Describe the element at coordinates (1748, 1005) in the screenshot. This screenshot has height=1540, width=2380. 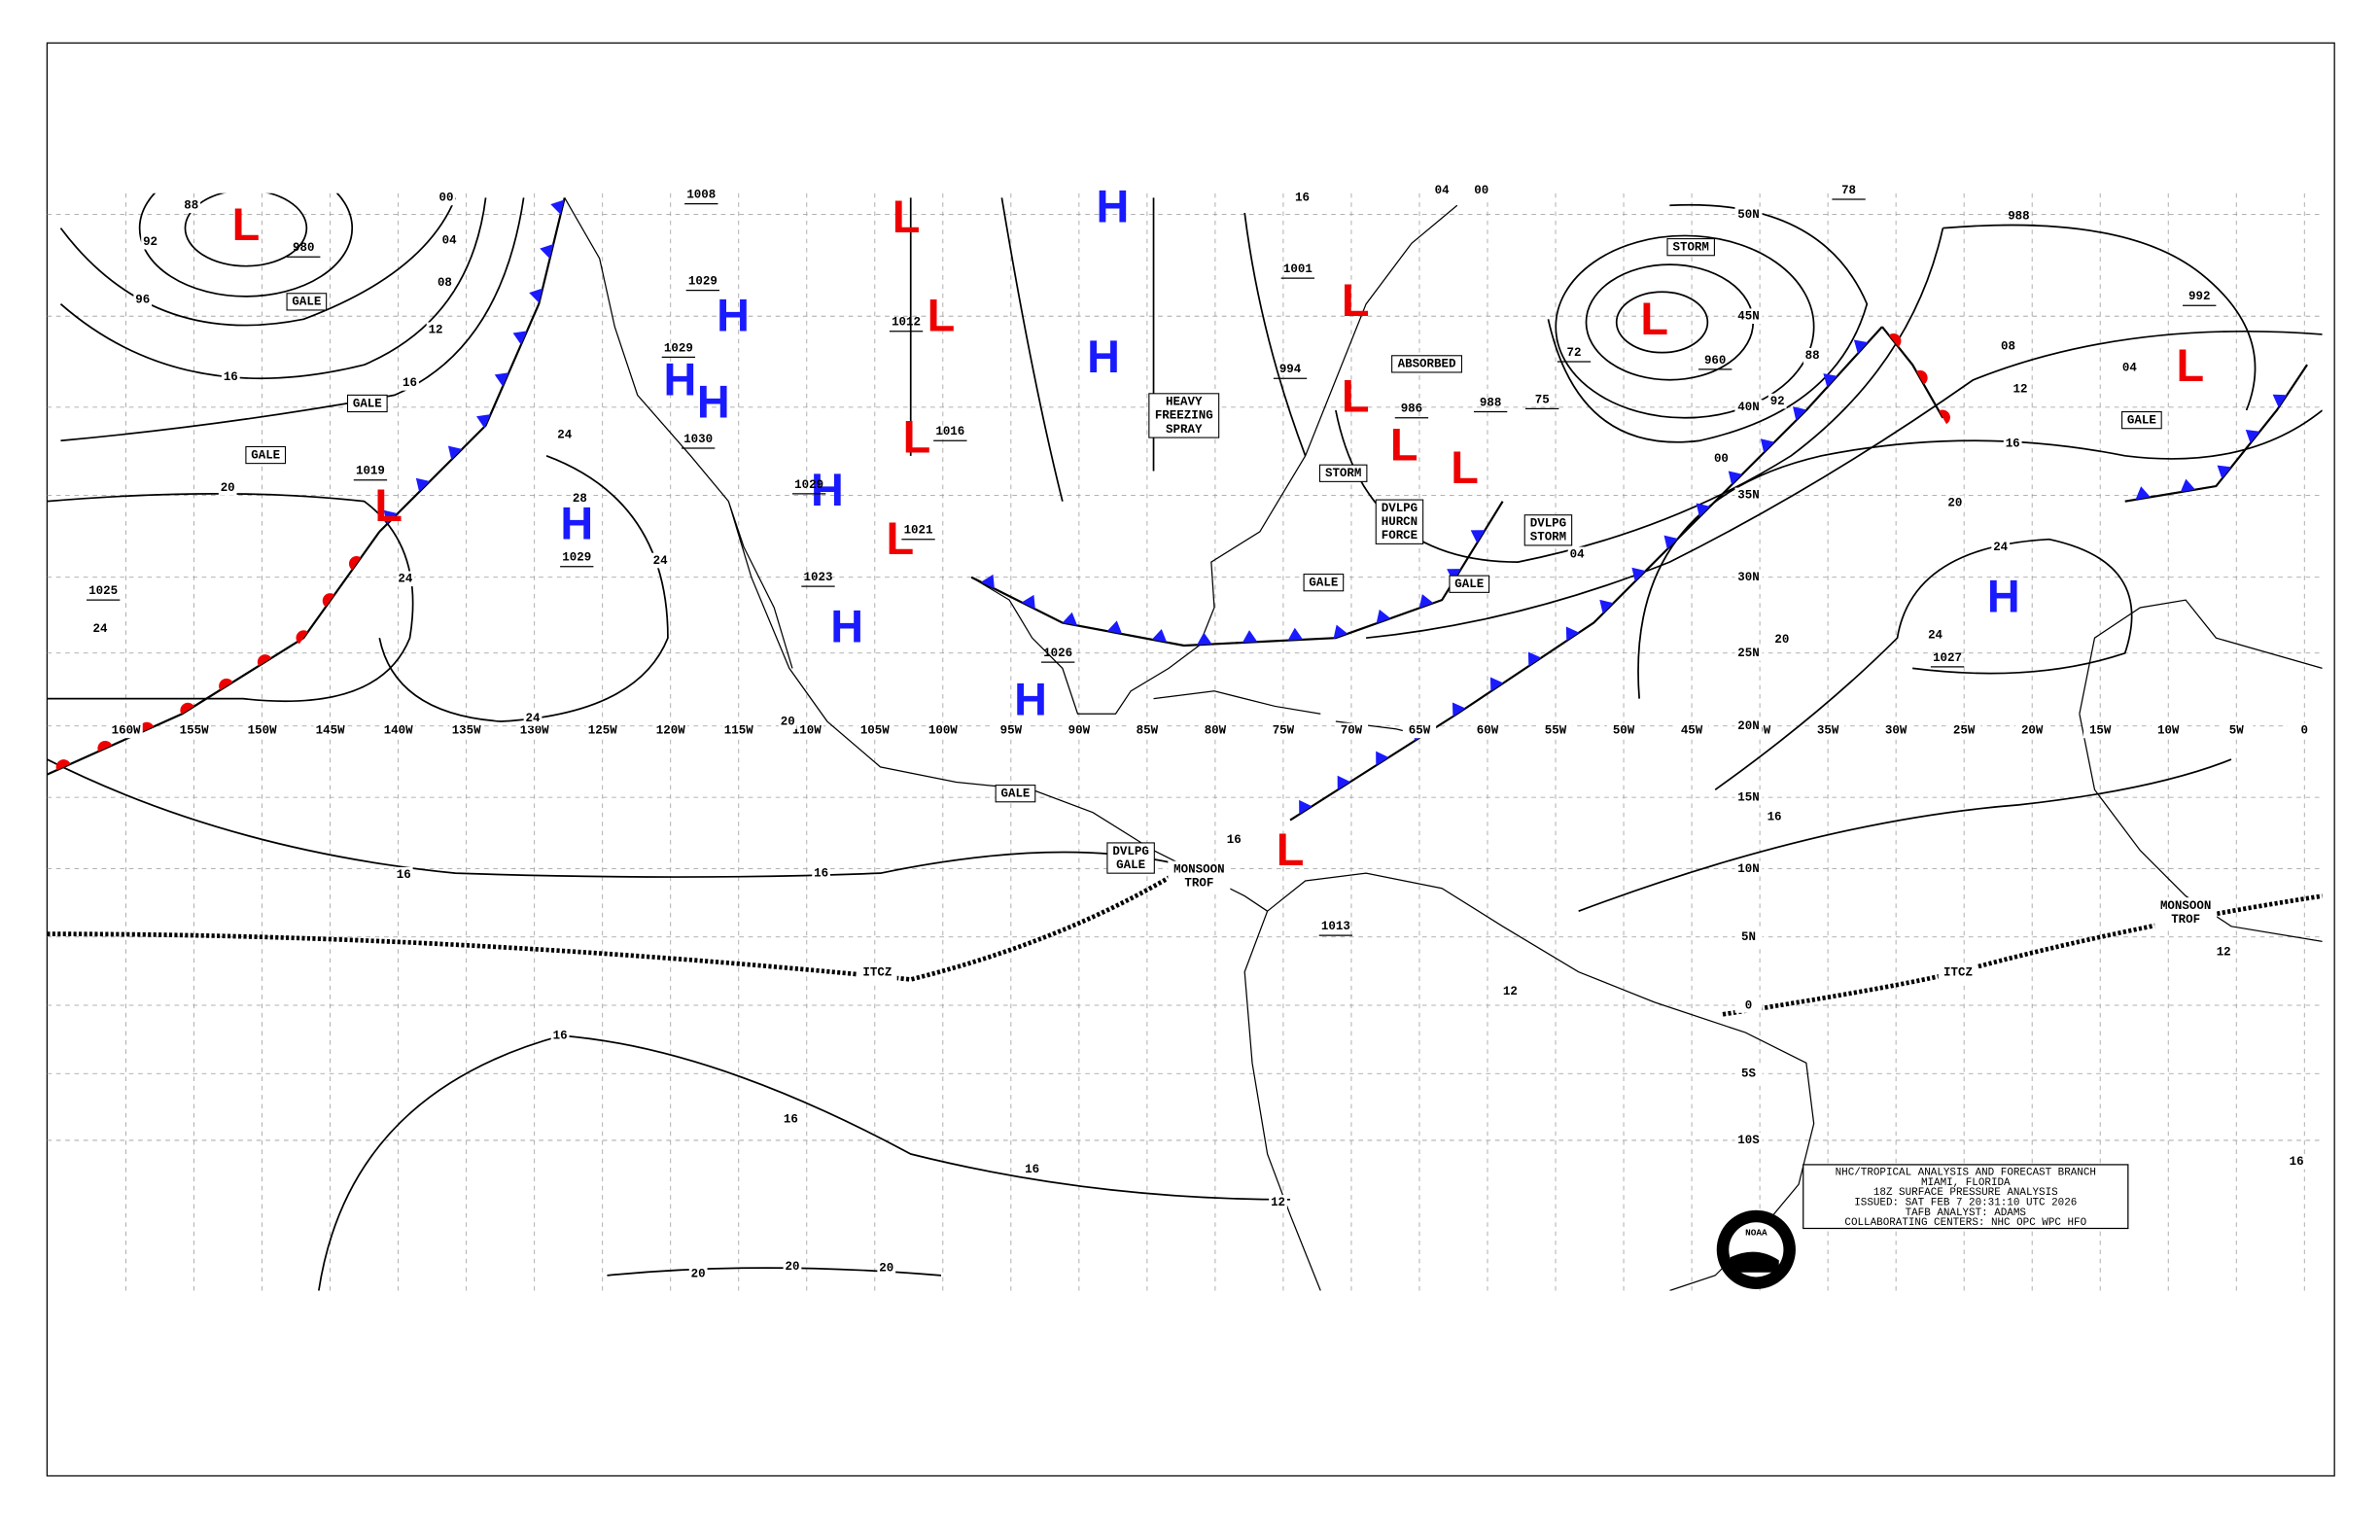
I see `latitude-label: 0` at that location.